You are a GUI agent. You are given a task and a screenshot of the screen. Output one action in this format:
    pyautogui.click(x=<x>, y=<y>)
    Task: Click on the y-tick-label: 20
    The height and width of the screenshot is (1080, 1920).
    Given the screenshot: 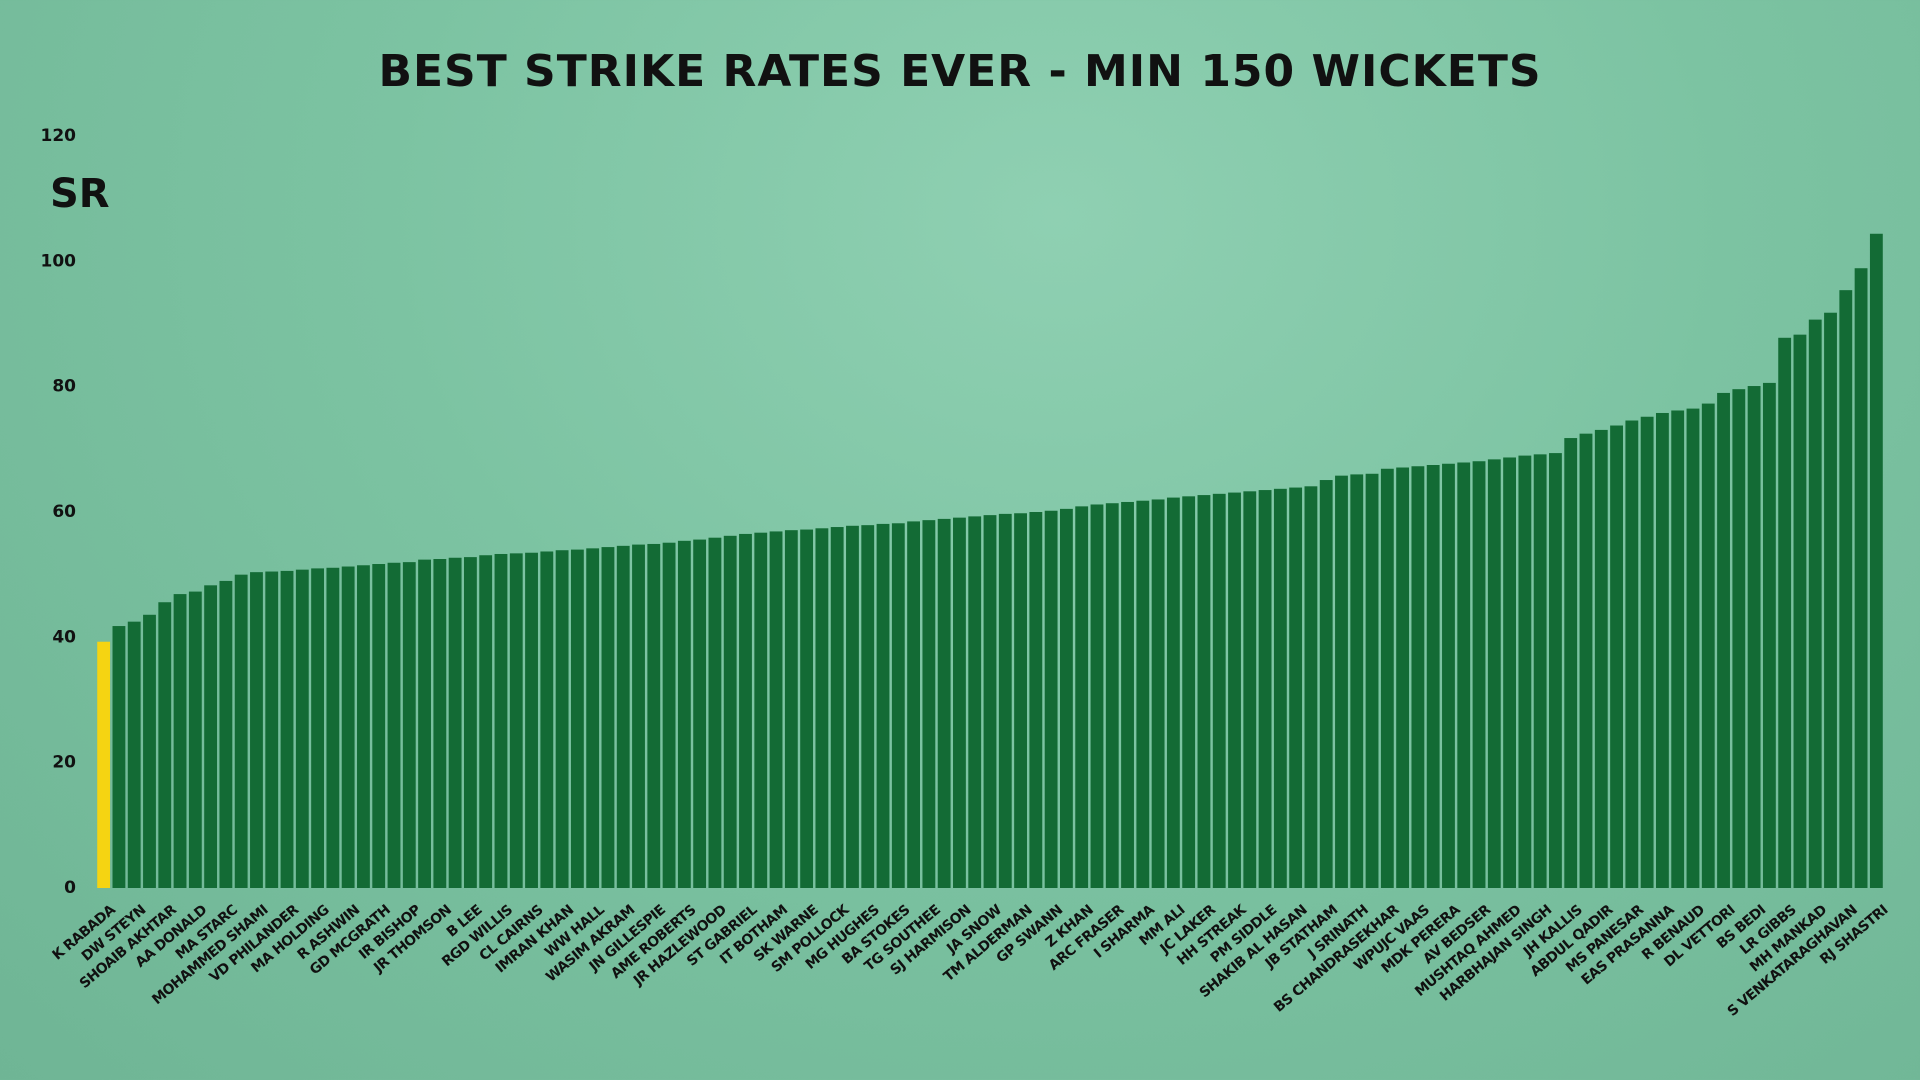 What is the action you would take?
    pyautogui.click(x=64, y=763)
    